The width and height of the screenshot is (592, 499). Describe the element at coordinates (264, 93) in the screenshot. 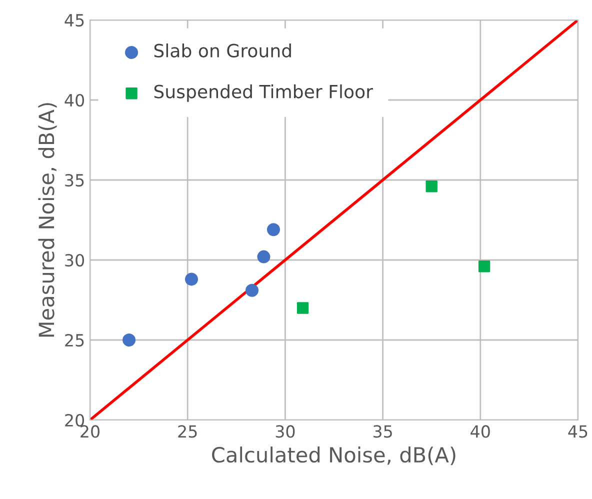

I see `legend-label: Suspended Timber Floor` at that location.